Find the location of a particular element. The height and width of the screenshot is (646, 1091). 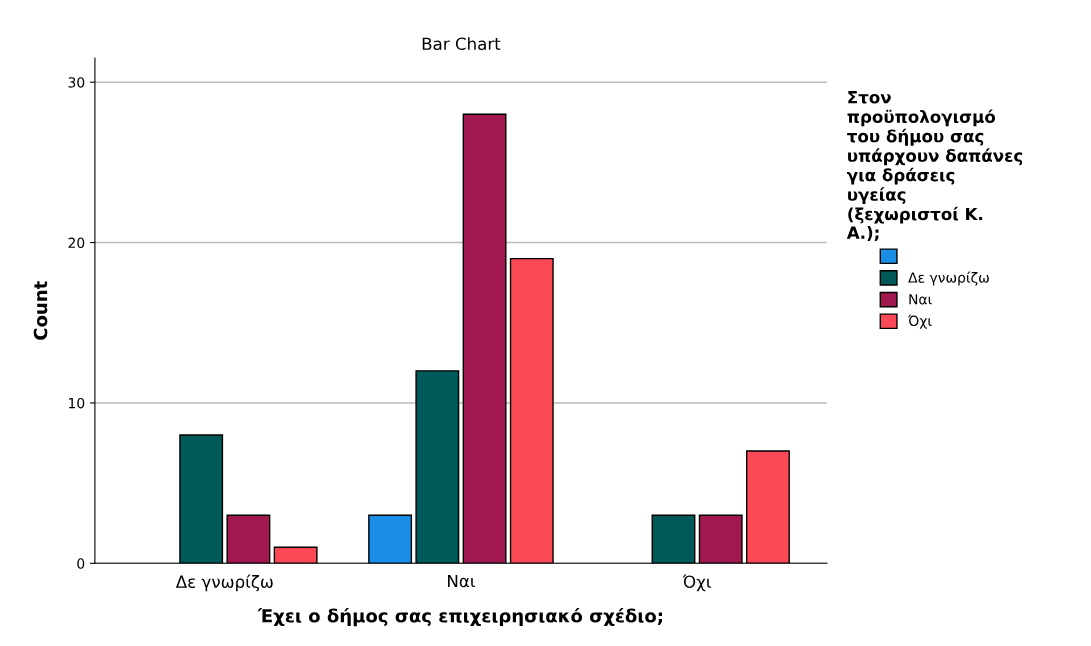

legend-label: Ναι is located at coordinates (920, 299).